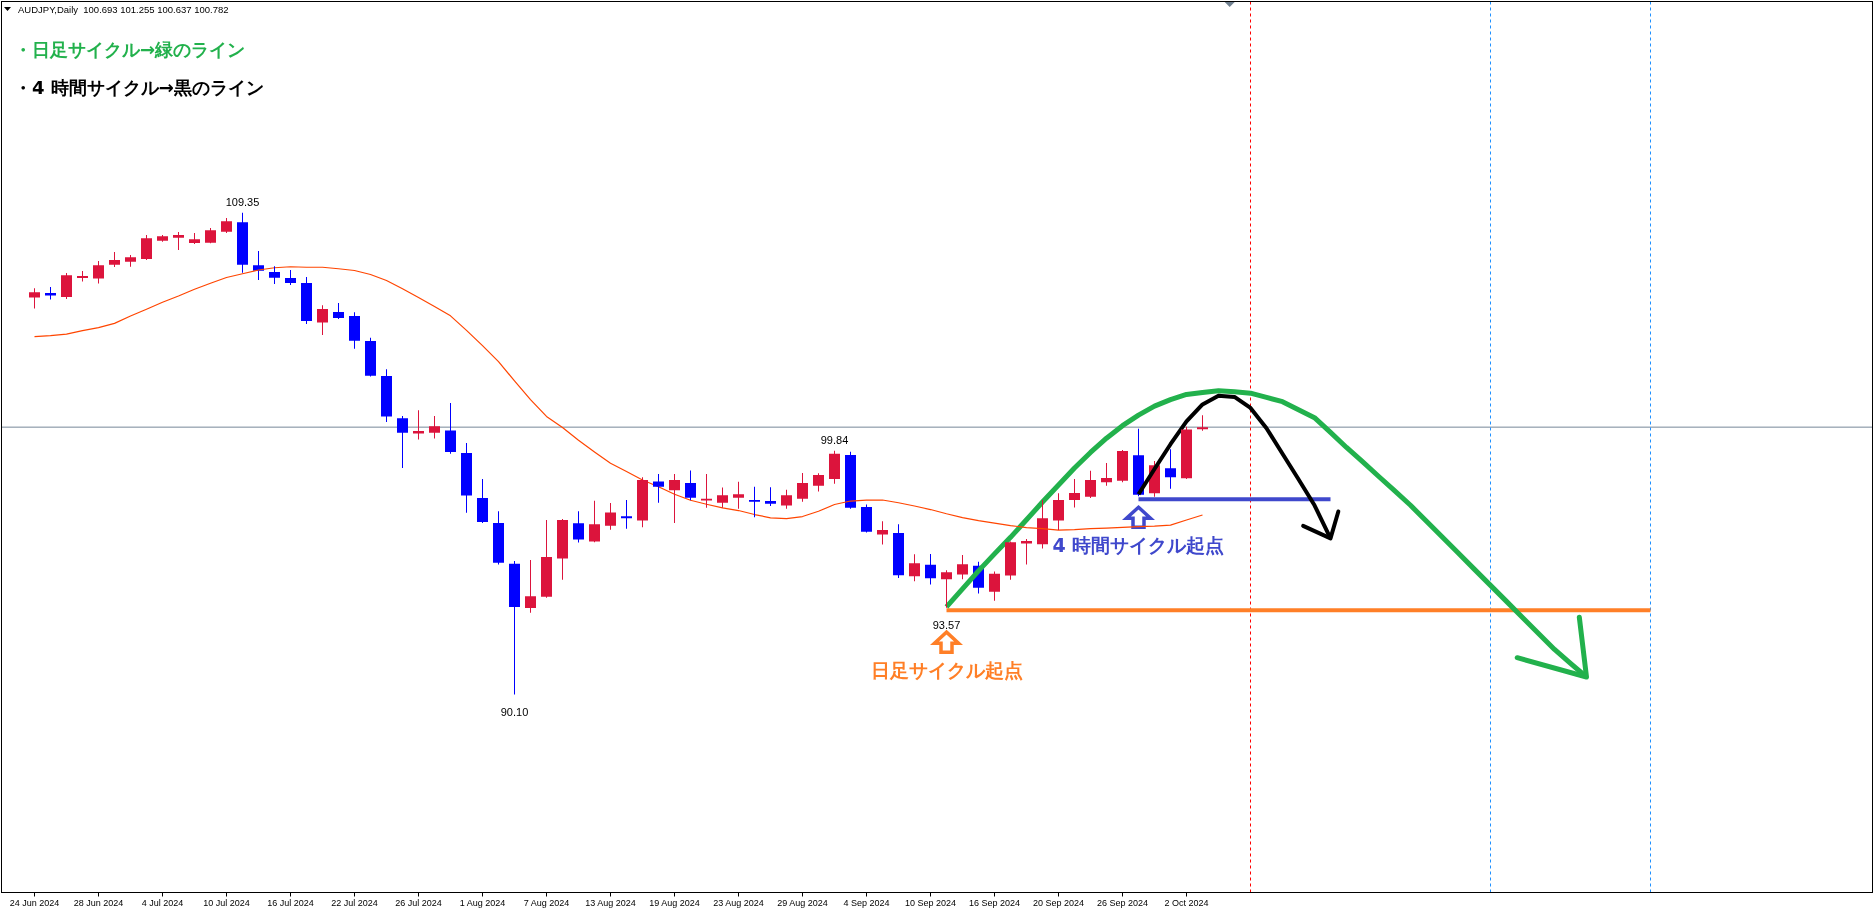  I want to click on text: ・日足サイクル→緑のライン, so click(130, 49).